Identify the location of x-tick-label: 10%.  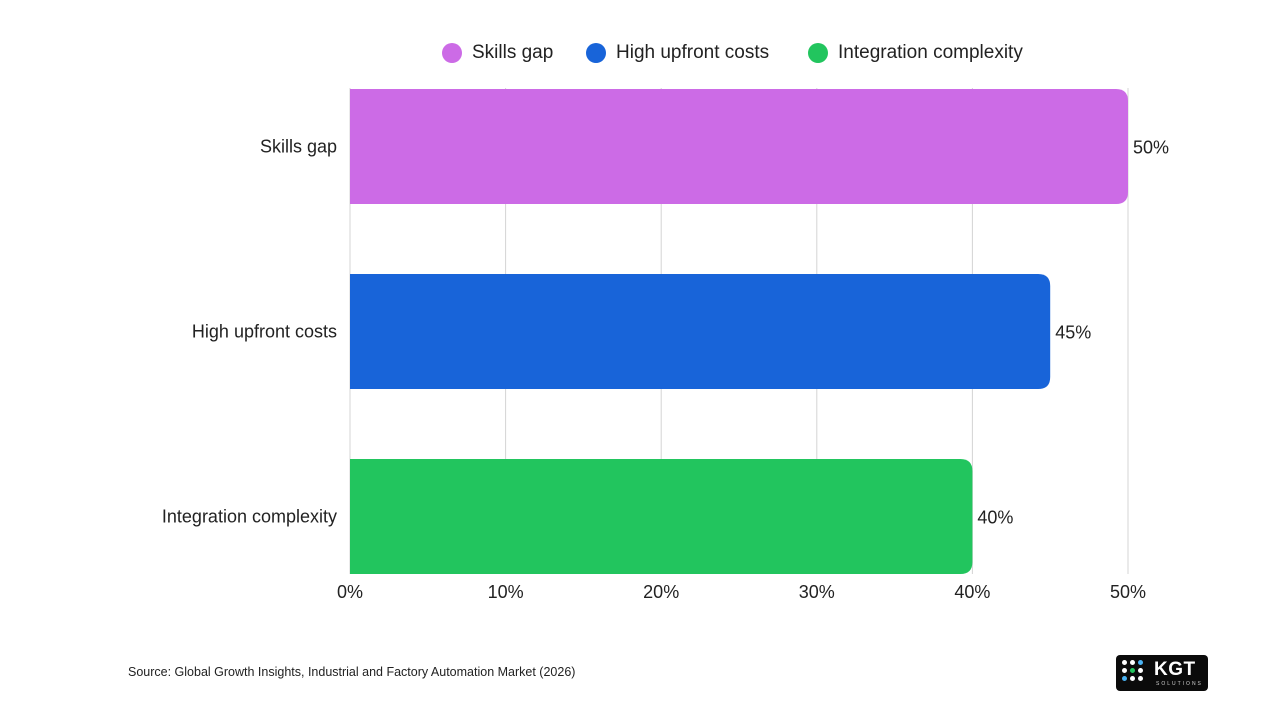
(506, 592).